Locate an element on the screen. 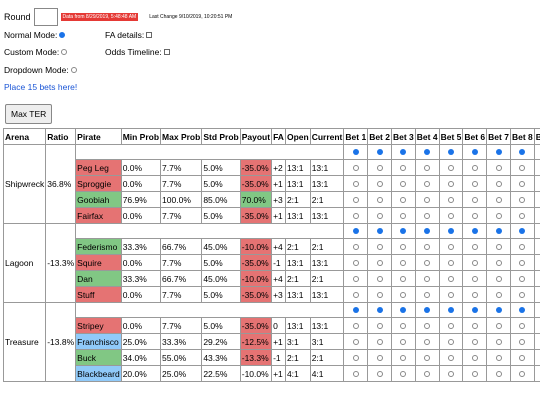 The height and width of the screenshot is (405, 540). normal-mode-option: Normal Mode: is located at coordinates (35, 35).